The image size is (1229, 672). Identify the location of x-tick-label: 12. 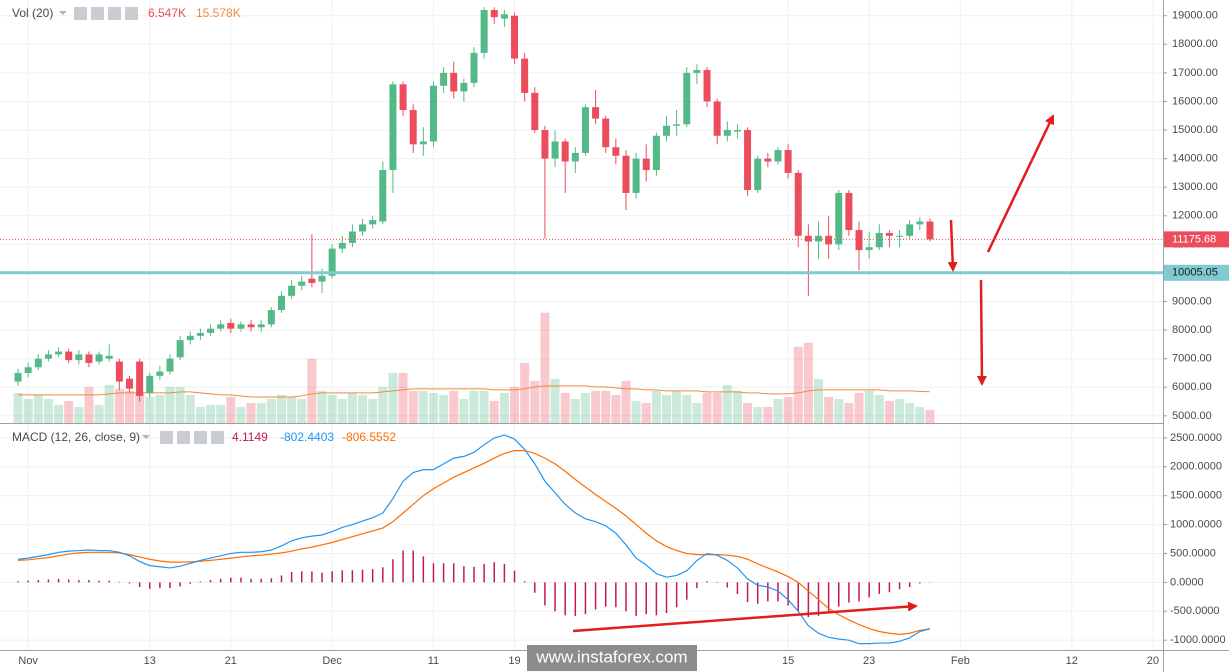
(1072, 661).